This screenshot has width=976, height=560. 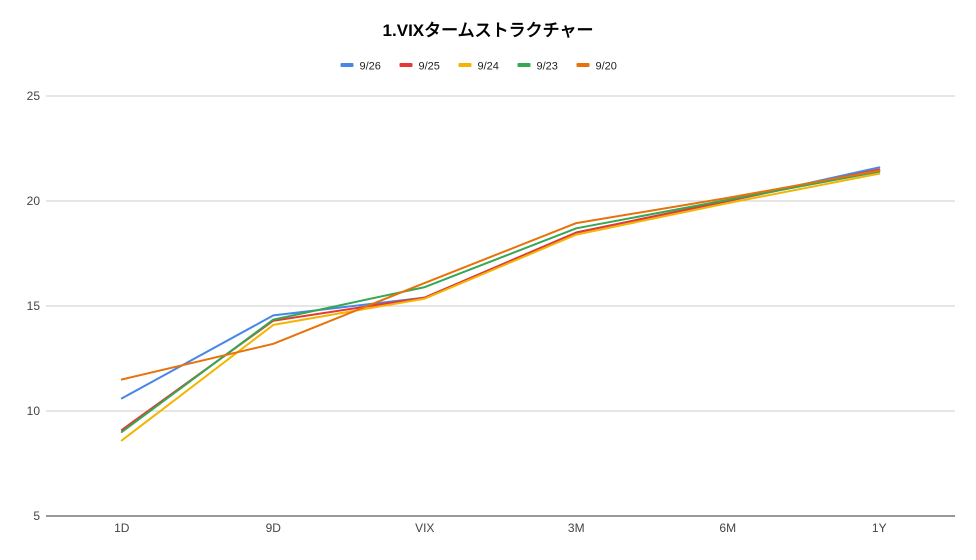 I want to click on y-axis-ticks: 5 10 15 20 25, so click(x=34, y=306).